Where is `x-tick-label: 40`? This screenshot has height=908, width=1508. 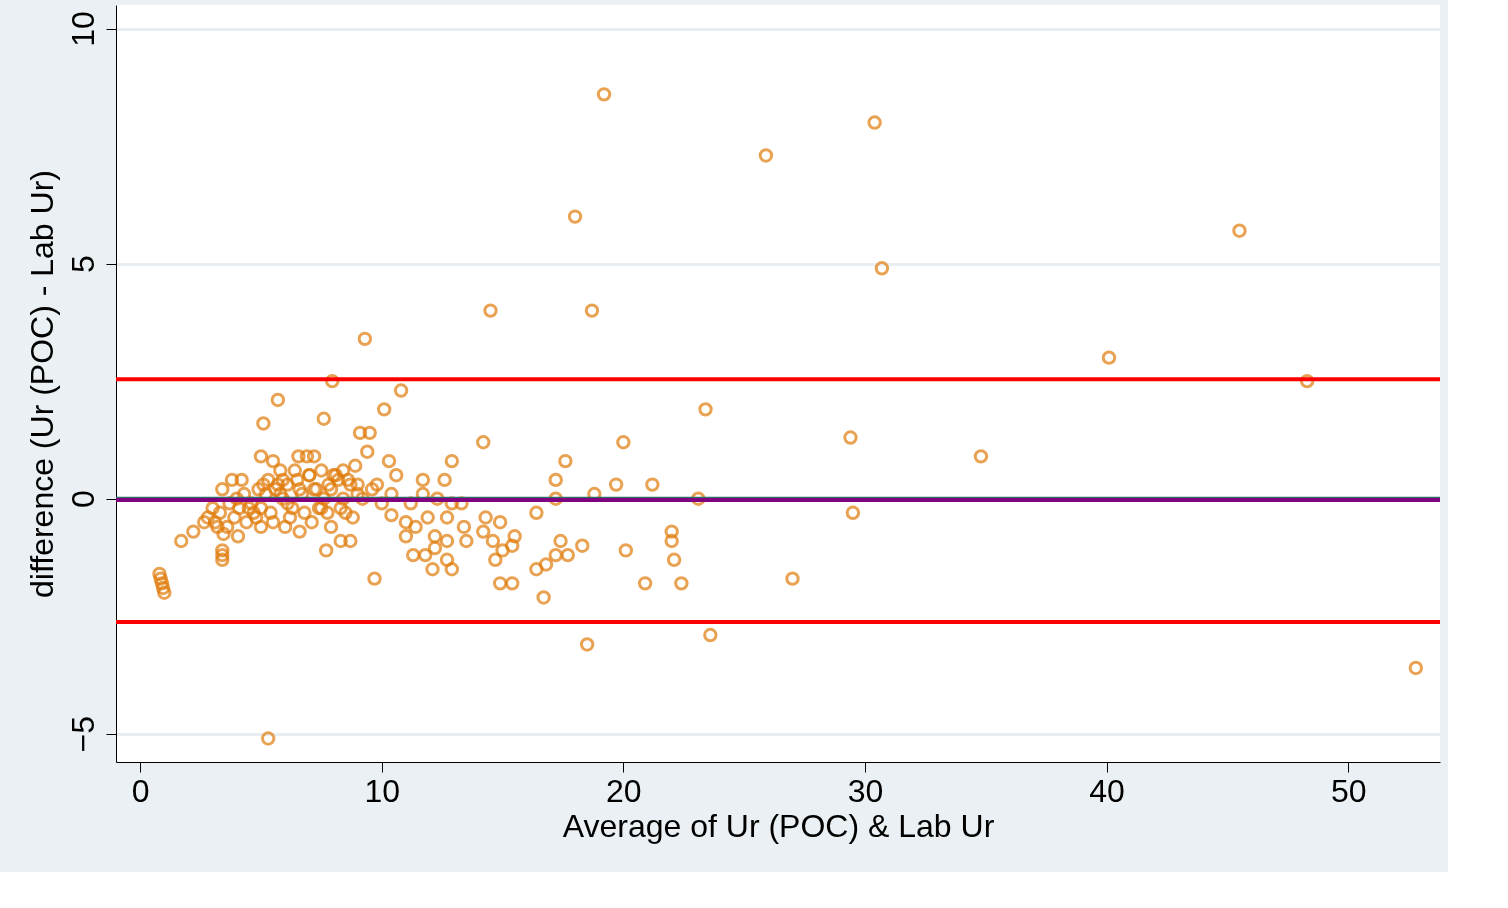
x-tick-label: 40 is located at coordinates (1107, 790).